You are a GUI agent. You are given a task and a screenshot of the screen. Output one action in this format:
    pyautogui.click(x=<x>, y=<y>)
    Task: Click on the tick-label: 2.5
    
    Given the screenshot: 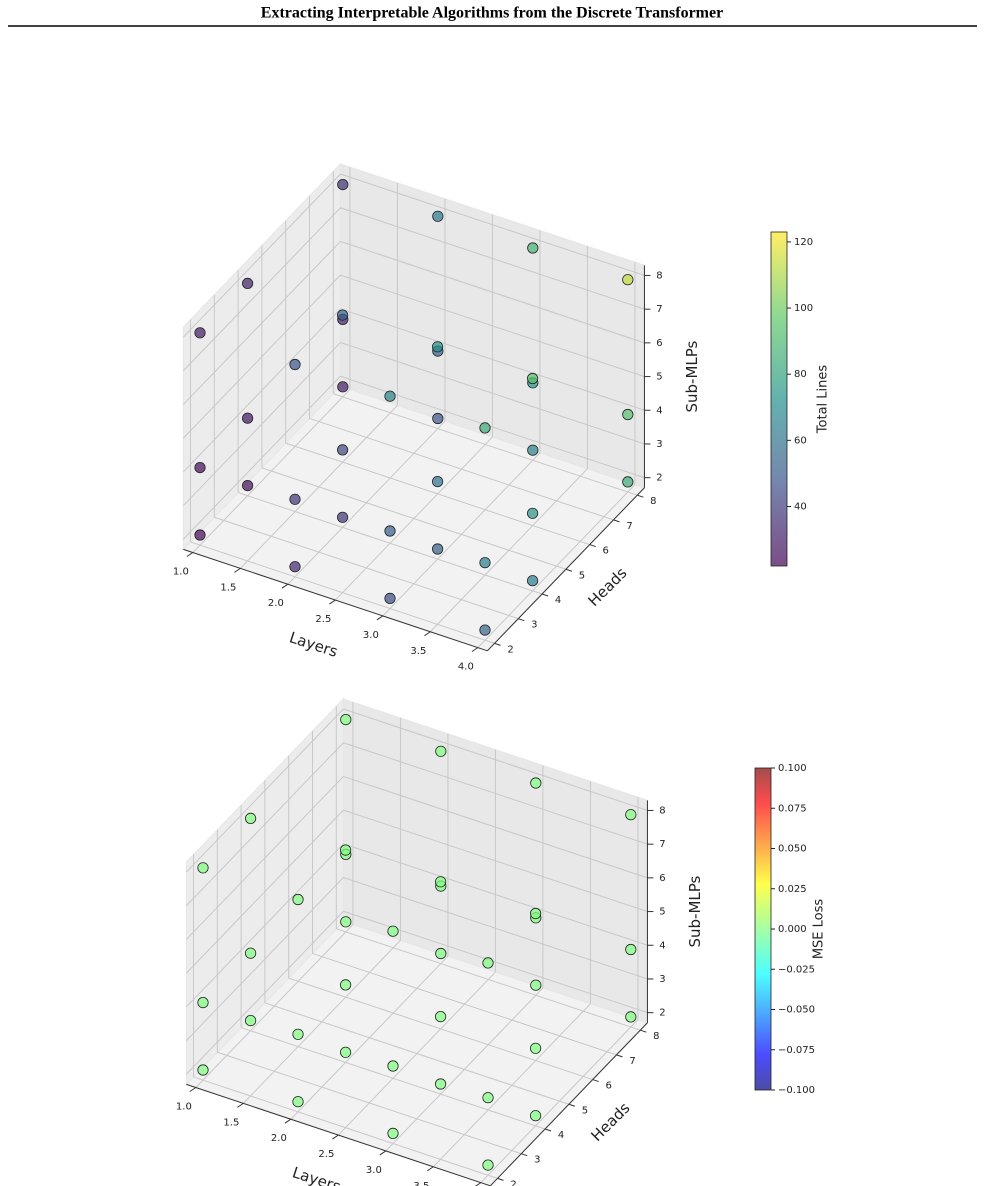 What is the action you would take?
    pyautogui.click(x=323, y=619)
    